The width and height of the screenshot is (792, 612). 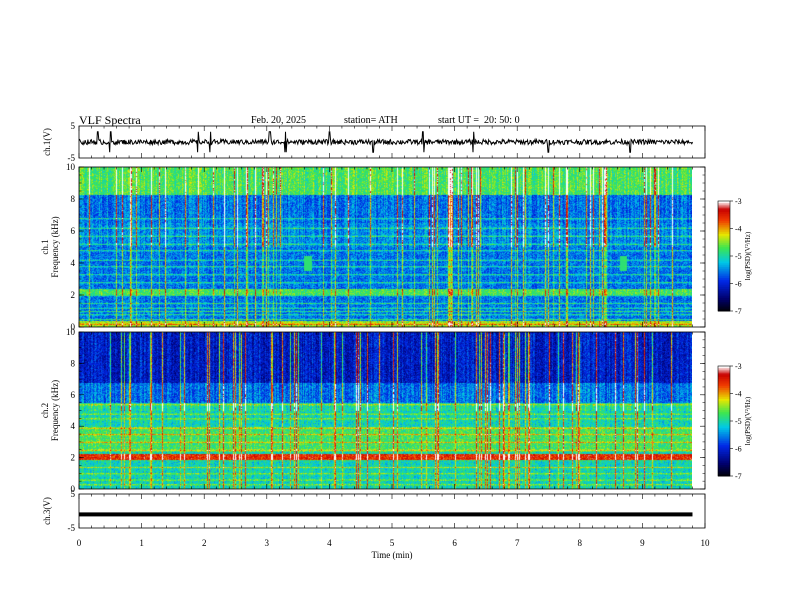 What do you see at coordinates (278, 120) in the screenshot?
I see `date-label: Feb. 20, 2025` at bounding box center [278, 120].